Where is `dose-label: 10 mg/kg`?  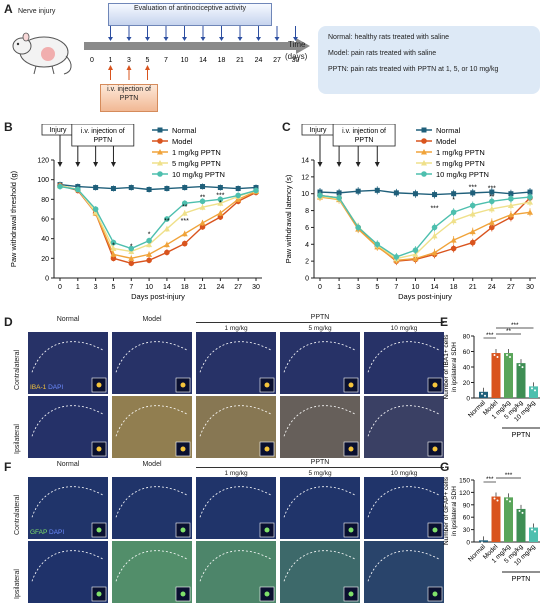 dose-label: 10 mg/kg is located at coordinates (404, 328).